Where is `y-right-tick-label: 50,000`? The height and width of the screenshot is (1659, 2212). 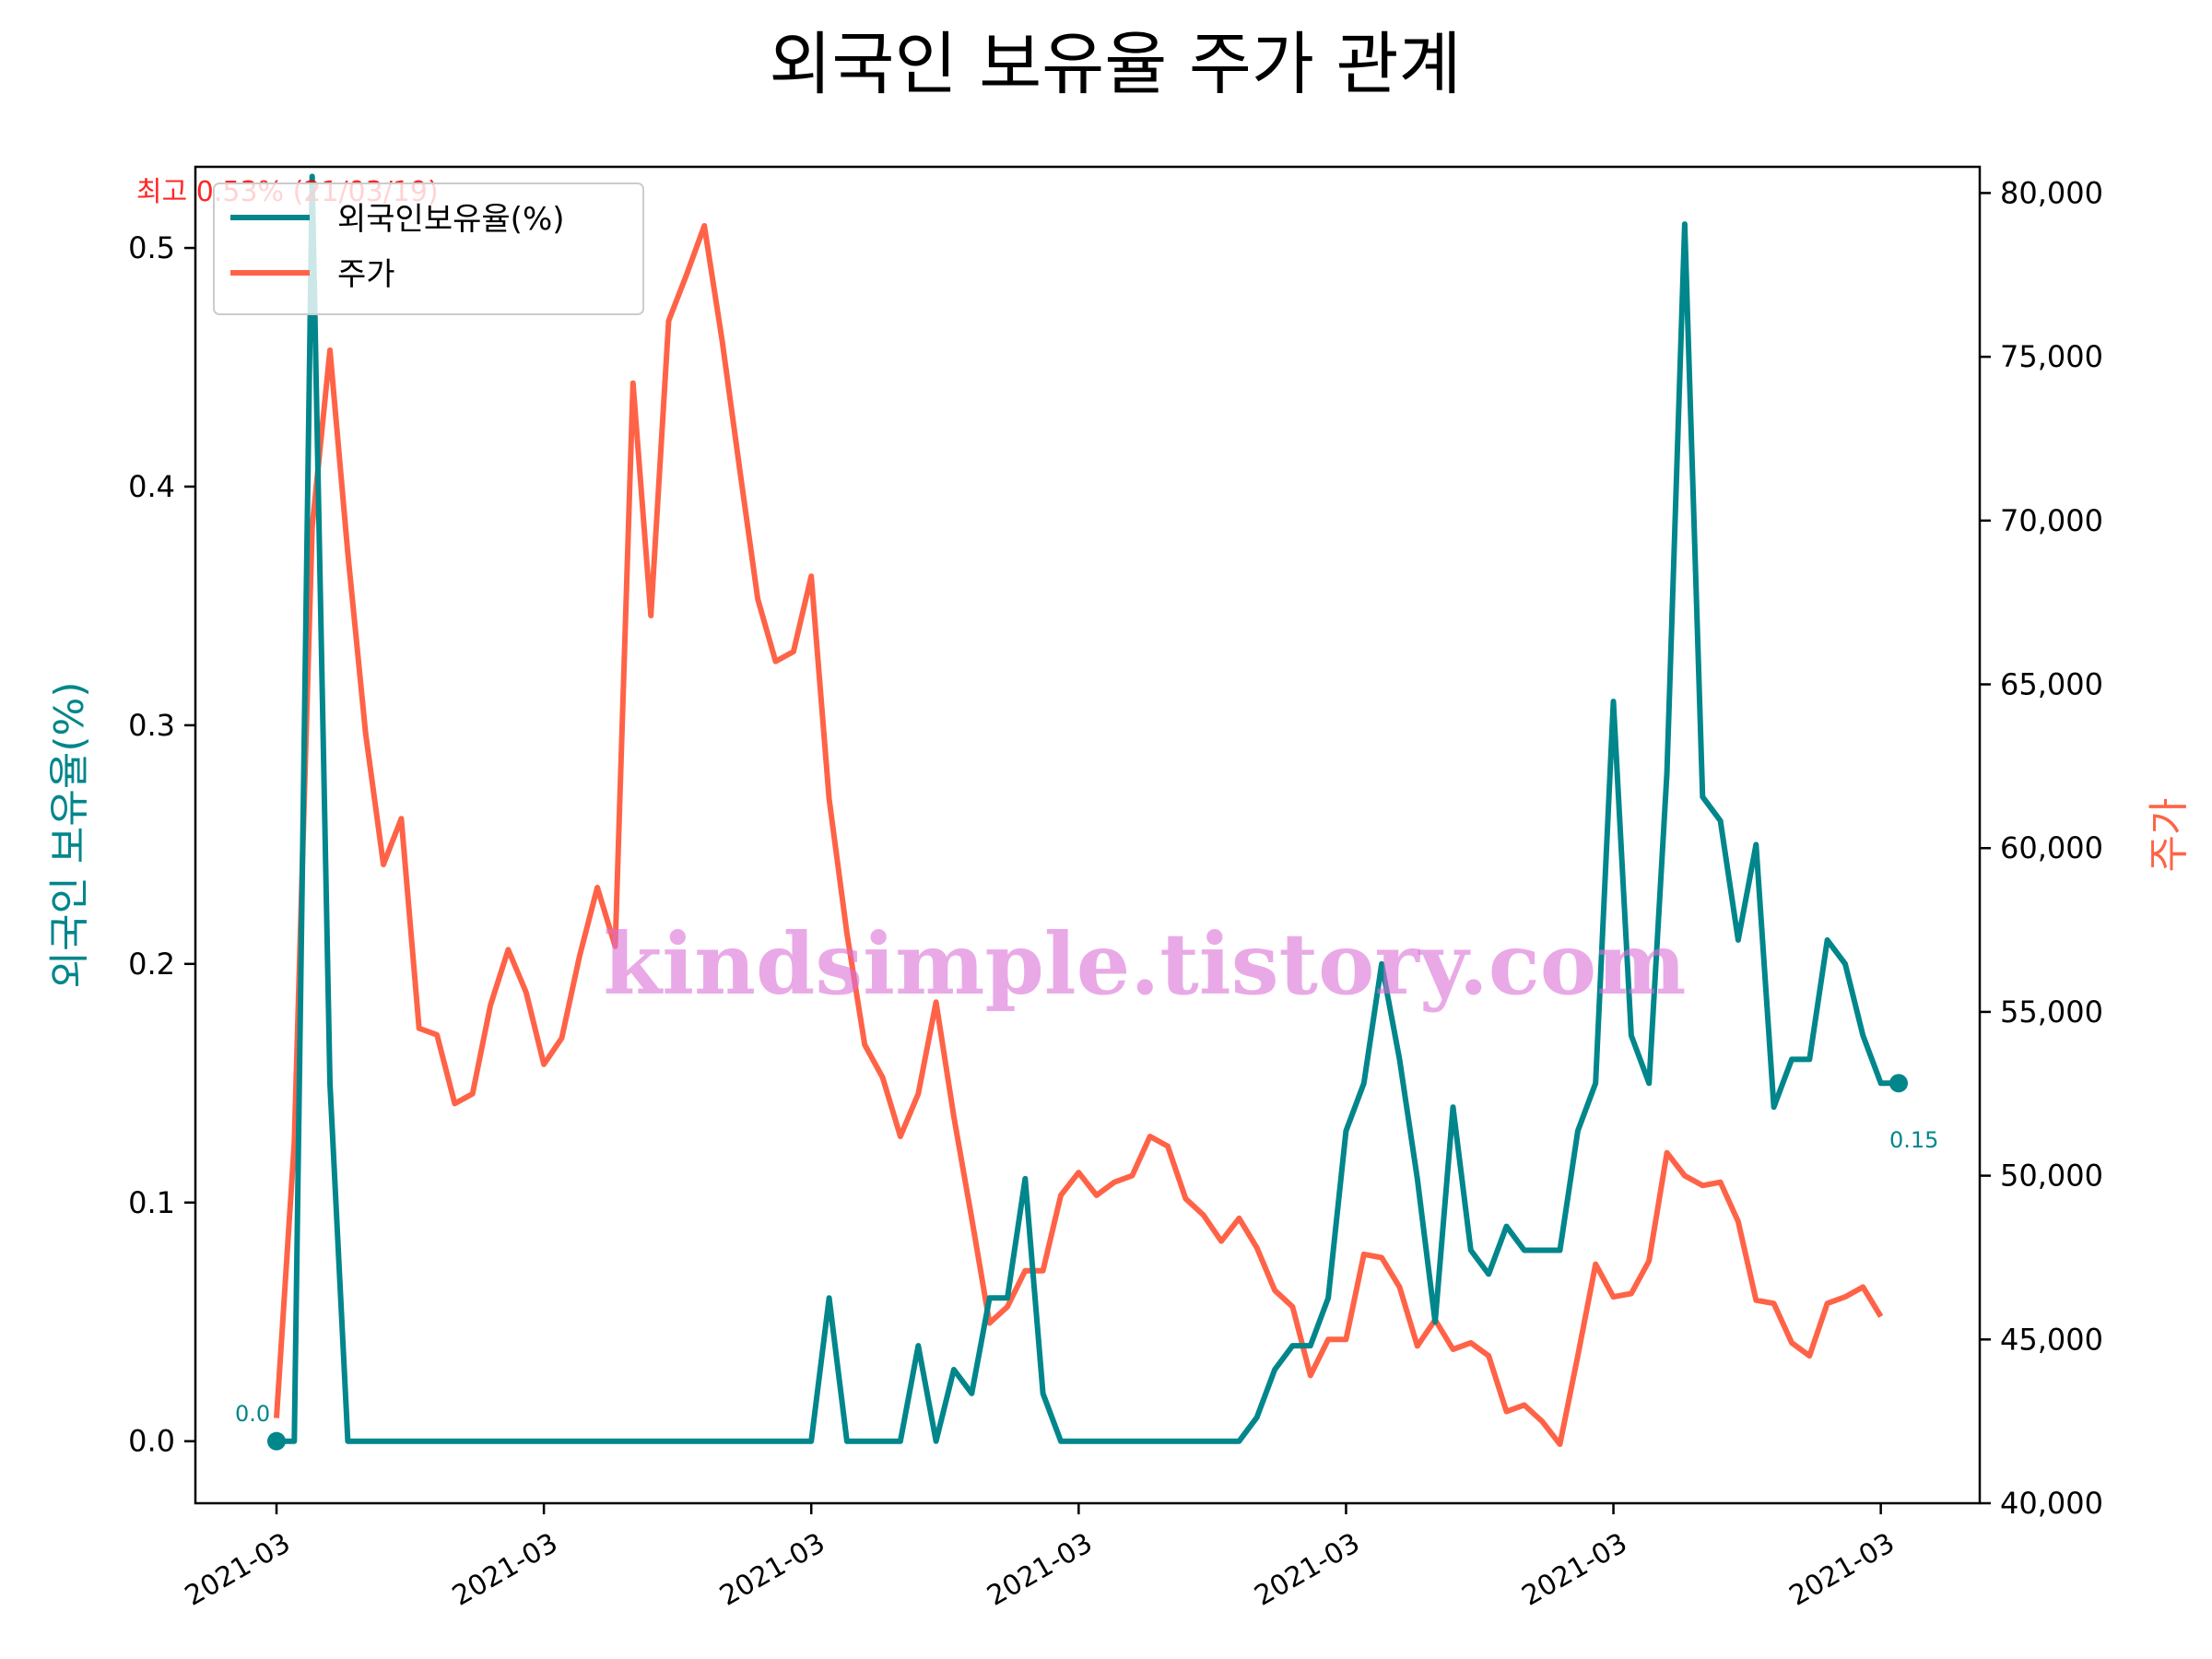 y-right-tick-label: 50,000 is located at coordinates (2051, 1176).